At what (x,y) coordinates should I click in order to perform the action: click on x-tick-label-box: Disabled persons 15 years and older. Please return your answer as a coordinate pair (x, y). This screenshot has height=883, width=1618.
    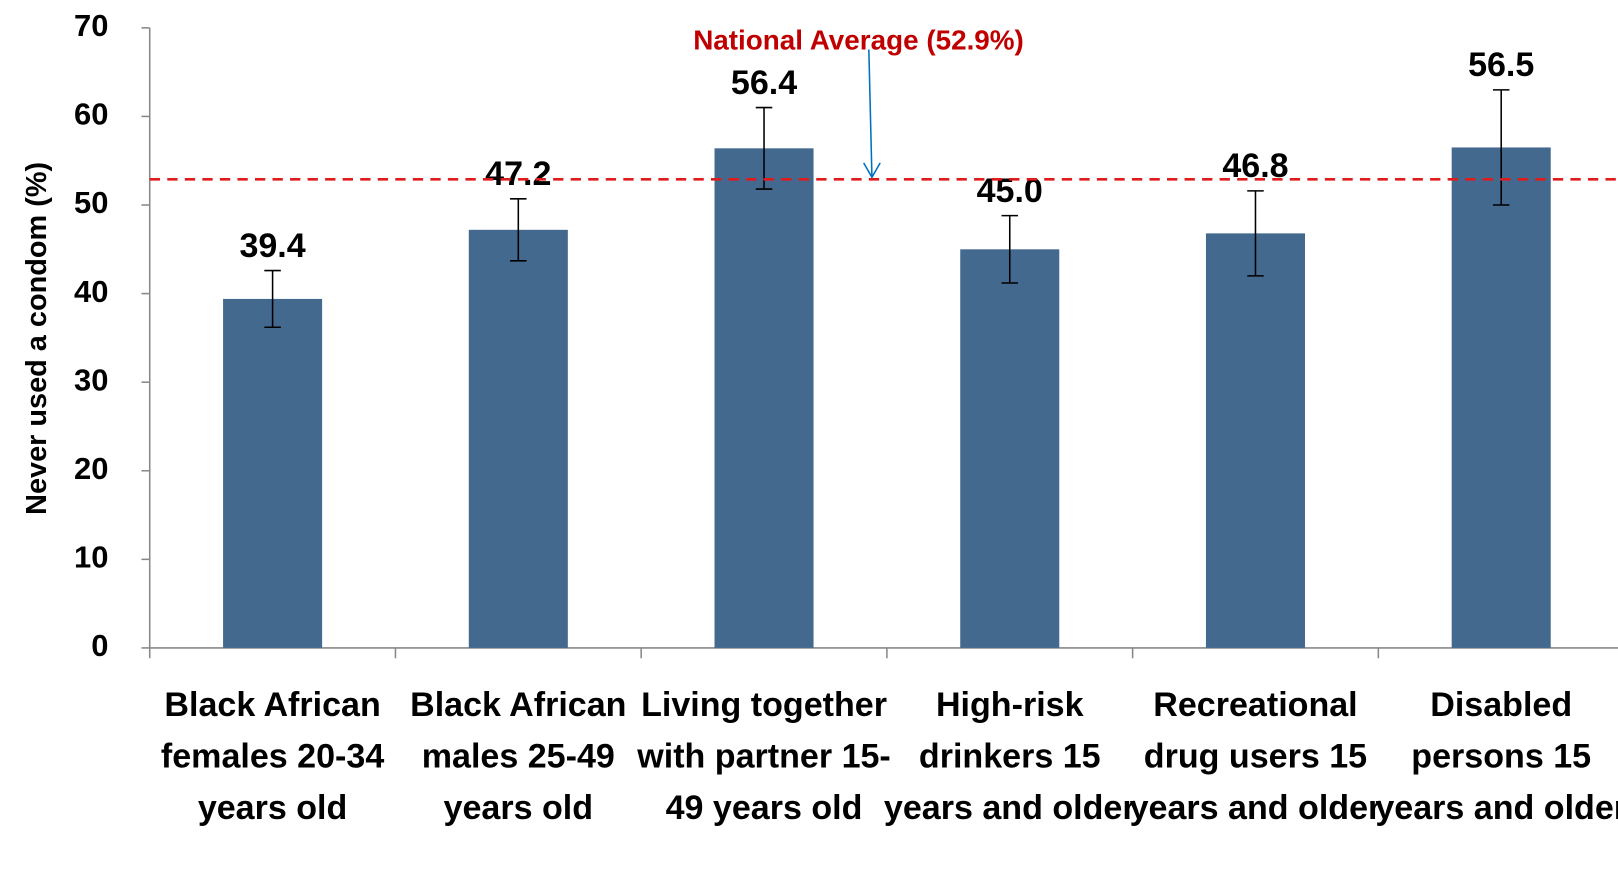
    Looking at the image, I should click on (1496, 756).